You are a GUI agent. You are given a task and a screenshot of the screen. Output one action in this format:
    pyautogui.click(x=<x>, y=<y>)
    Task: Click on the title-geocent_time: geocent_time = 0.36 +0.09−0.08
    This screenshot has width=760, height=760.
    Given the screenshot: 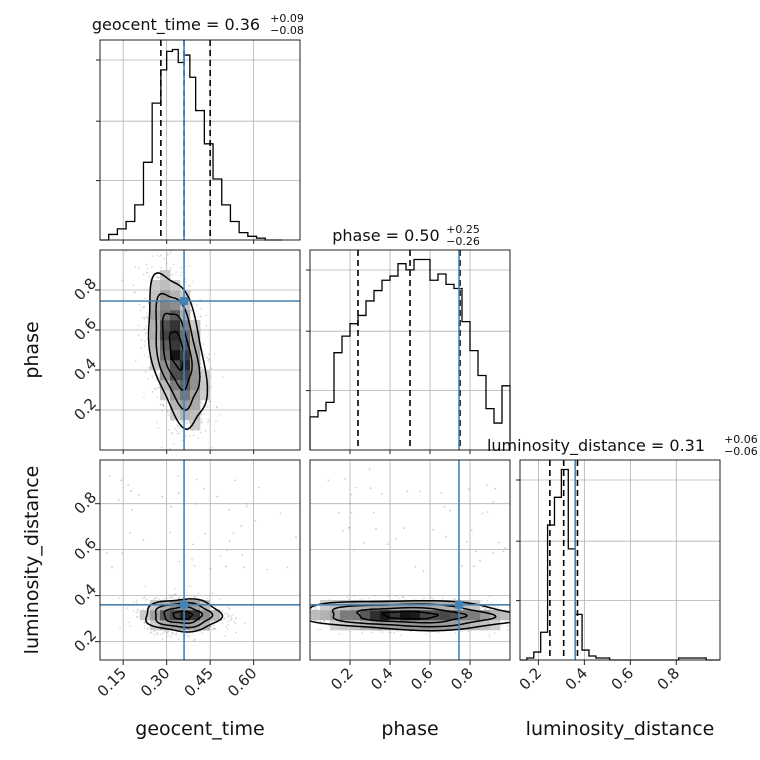 What is the action you would take?
    pyautogui.click(x=198, y=24)
    